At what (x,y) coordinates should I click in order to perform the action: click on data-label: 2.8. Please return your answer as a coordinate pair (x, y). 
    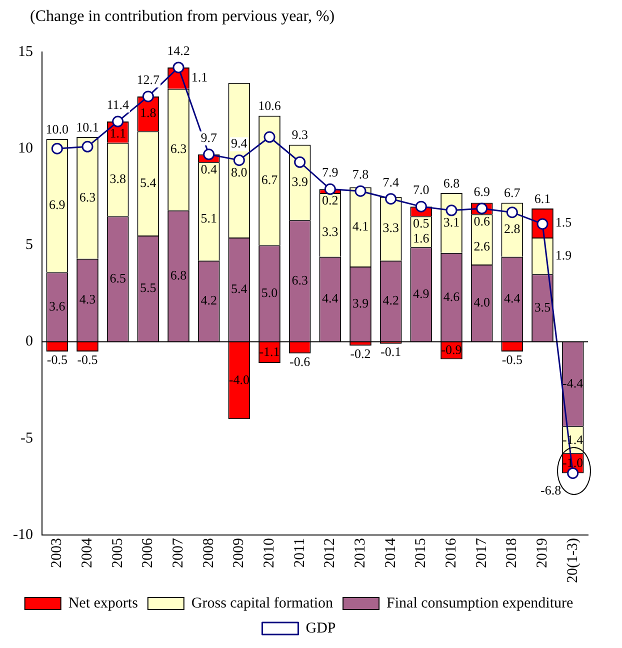
    Looking at the image, I should click on (512, 228).